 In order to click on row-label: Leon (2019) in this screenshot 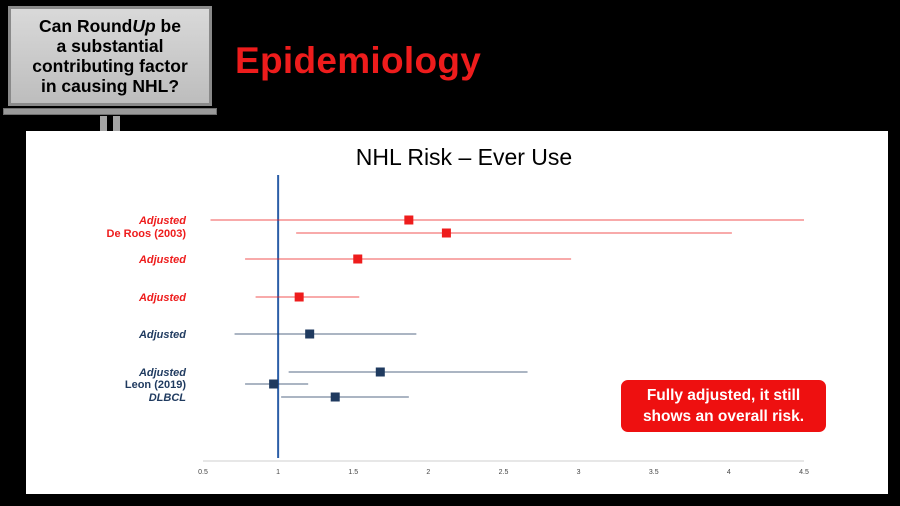, I will do `click(155, 385)`.